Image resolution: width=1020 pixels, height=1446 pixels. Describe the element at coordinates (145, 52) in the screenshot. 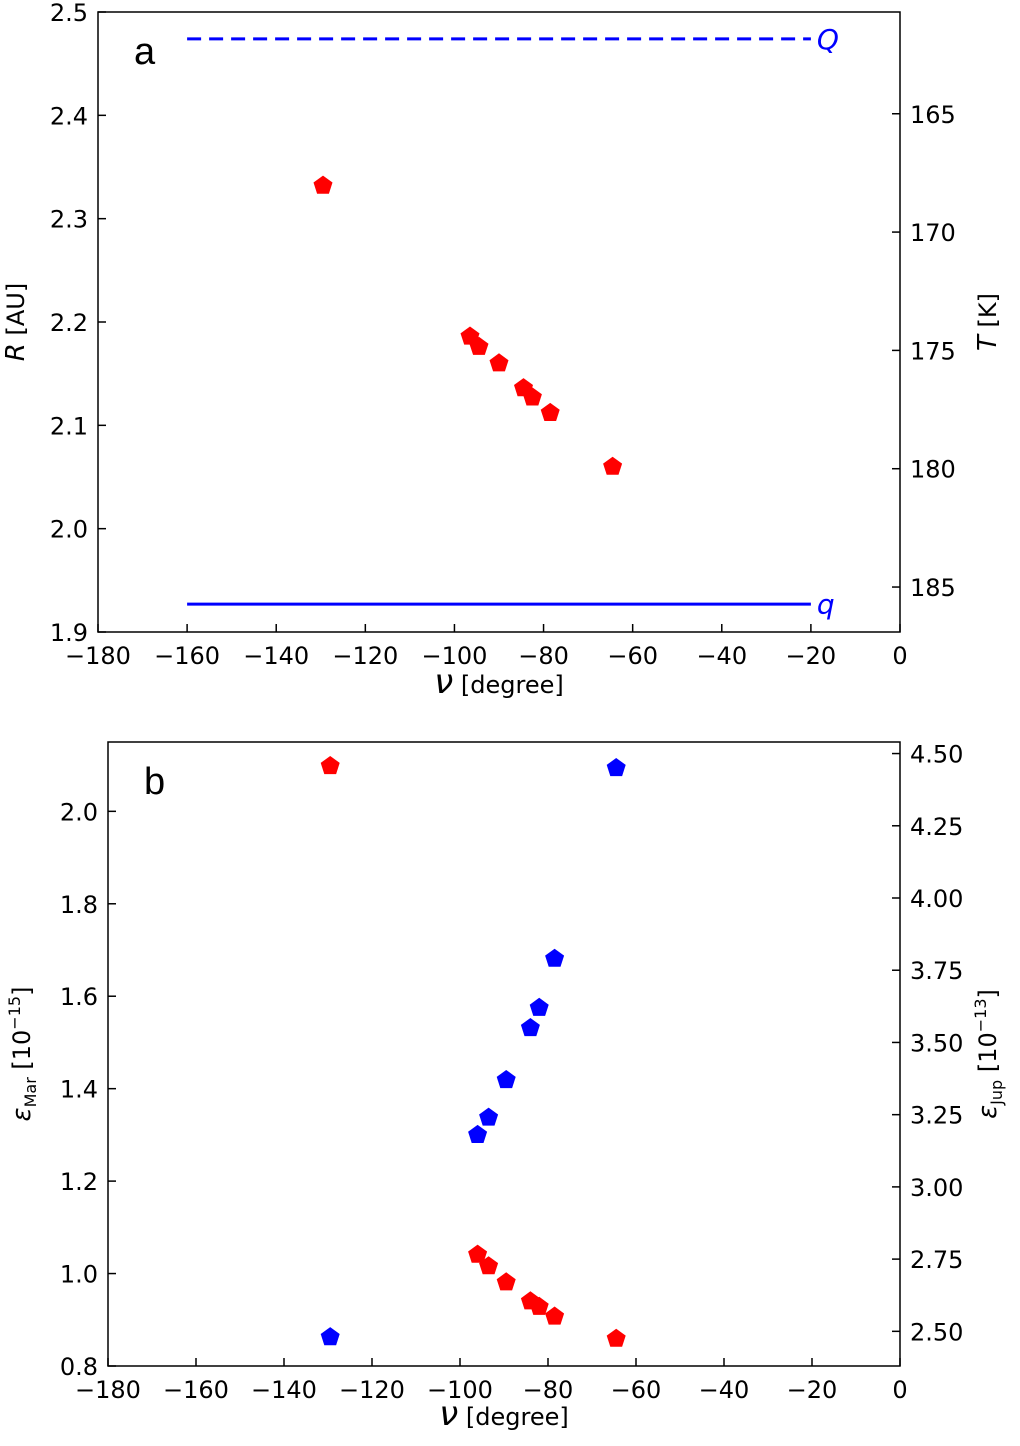

I see `panel-label: a` at that location.